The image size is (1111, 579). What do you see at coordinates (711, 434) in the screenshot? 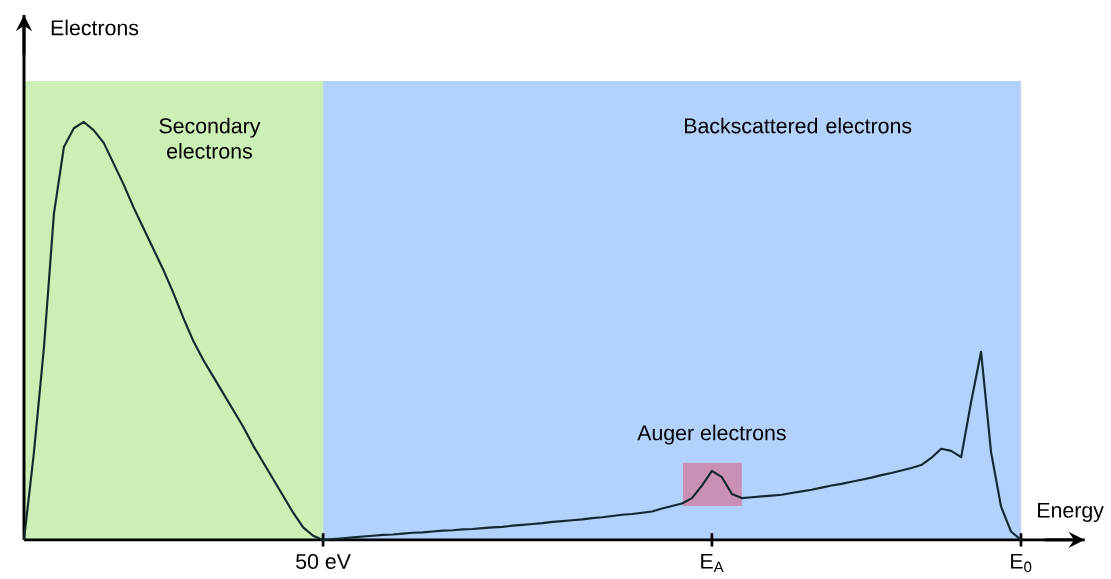
I see `annotation: Auger electrons` at bounding box center [711, 434].